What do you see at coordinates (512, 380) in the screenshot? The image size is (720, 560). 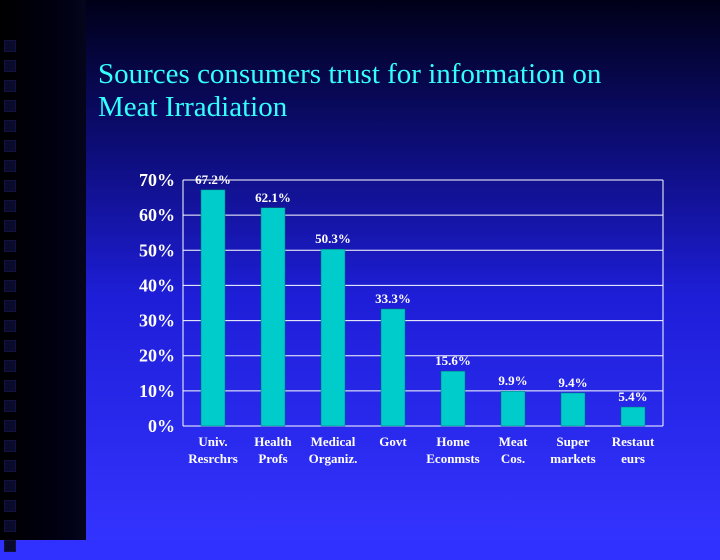 I see `data-label: 9.9%` at bounding box center [512, 380].